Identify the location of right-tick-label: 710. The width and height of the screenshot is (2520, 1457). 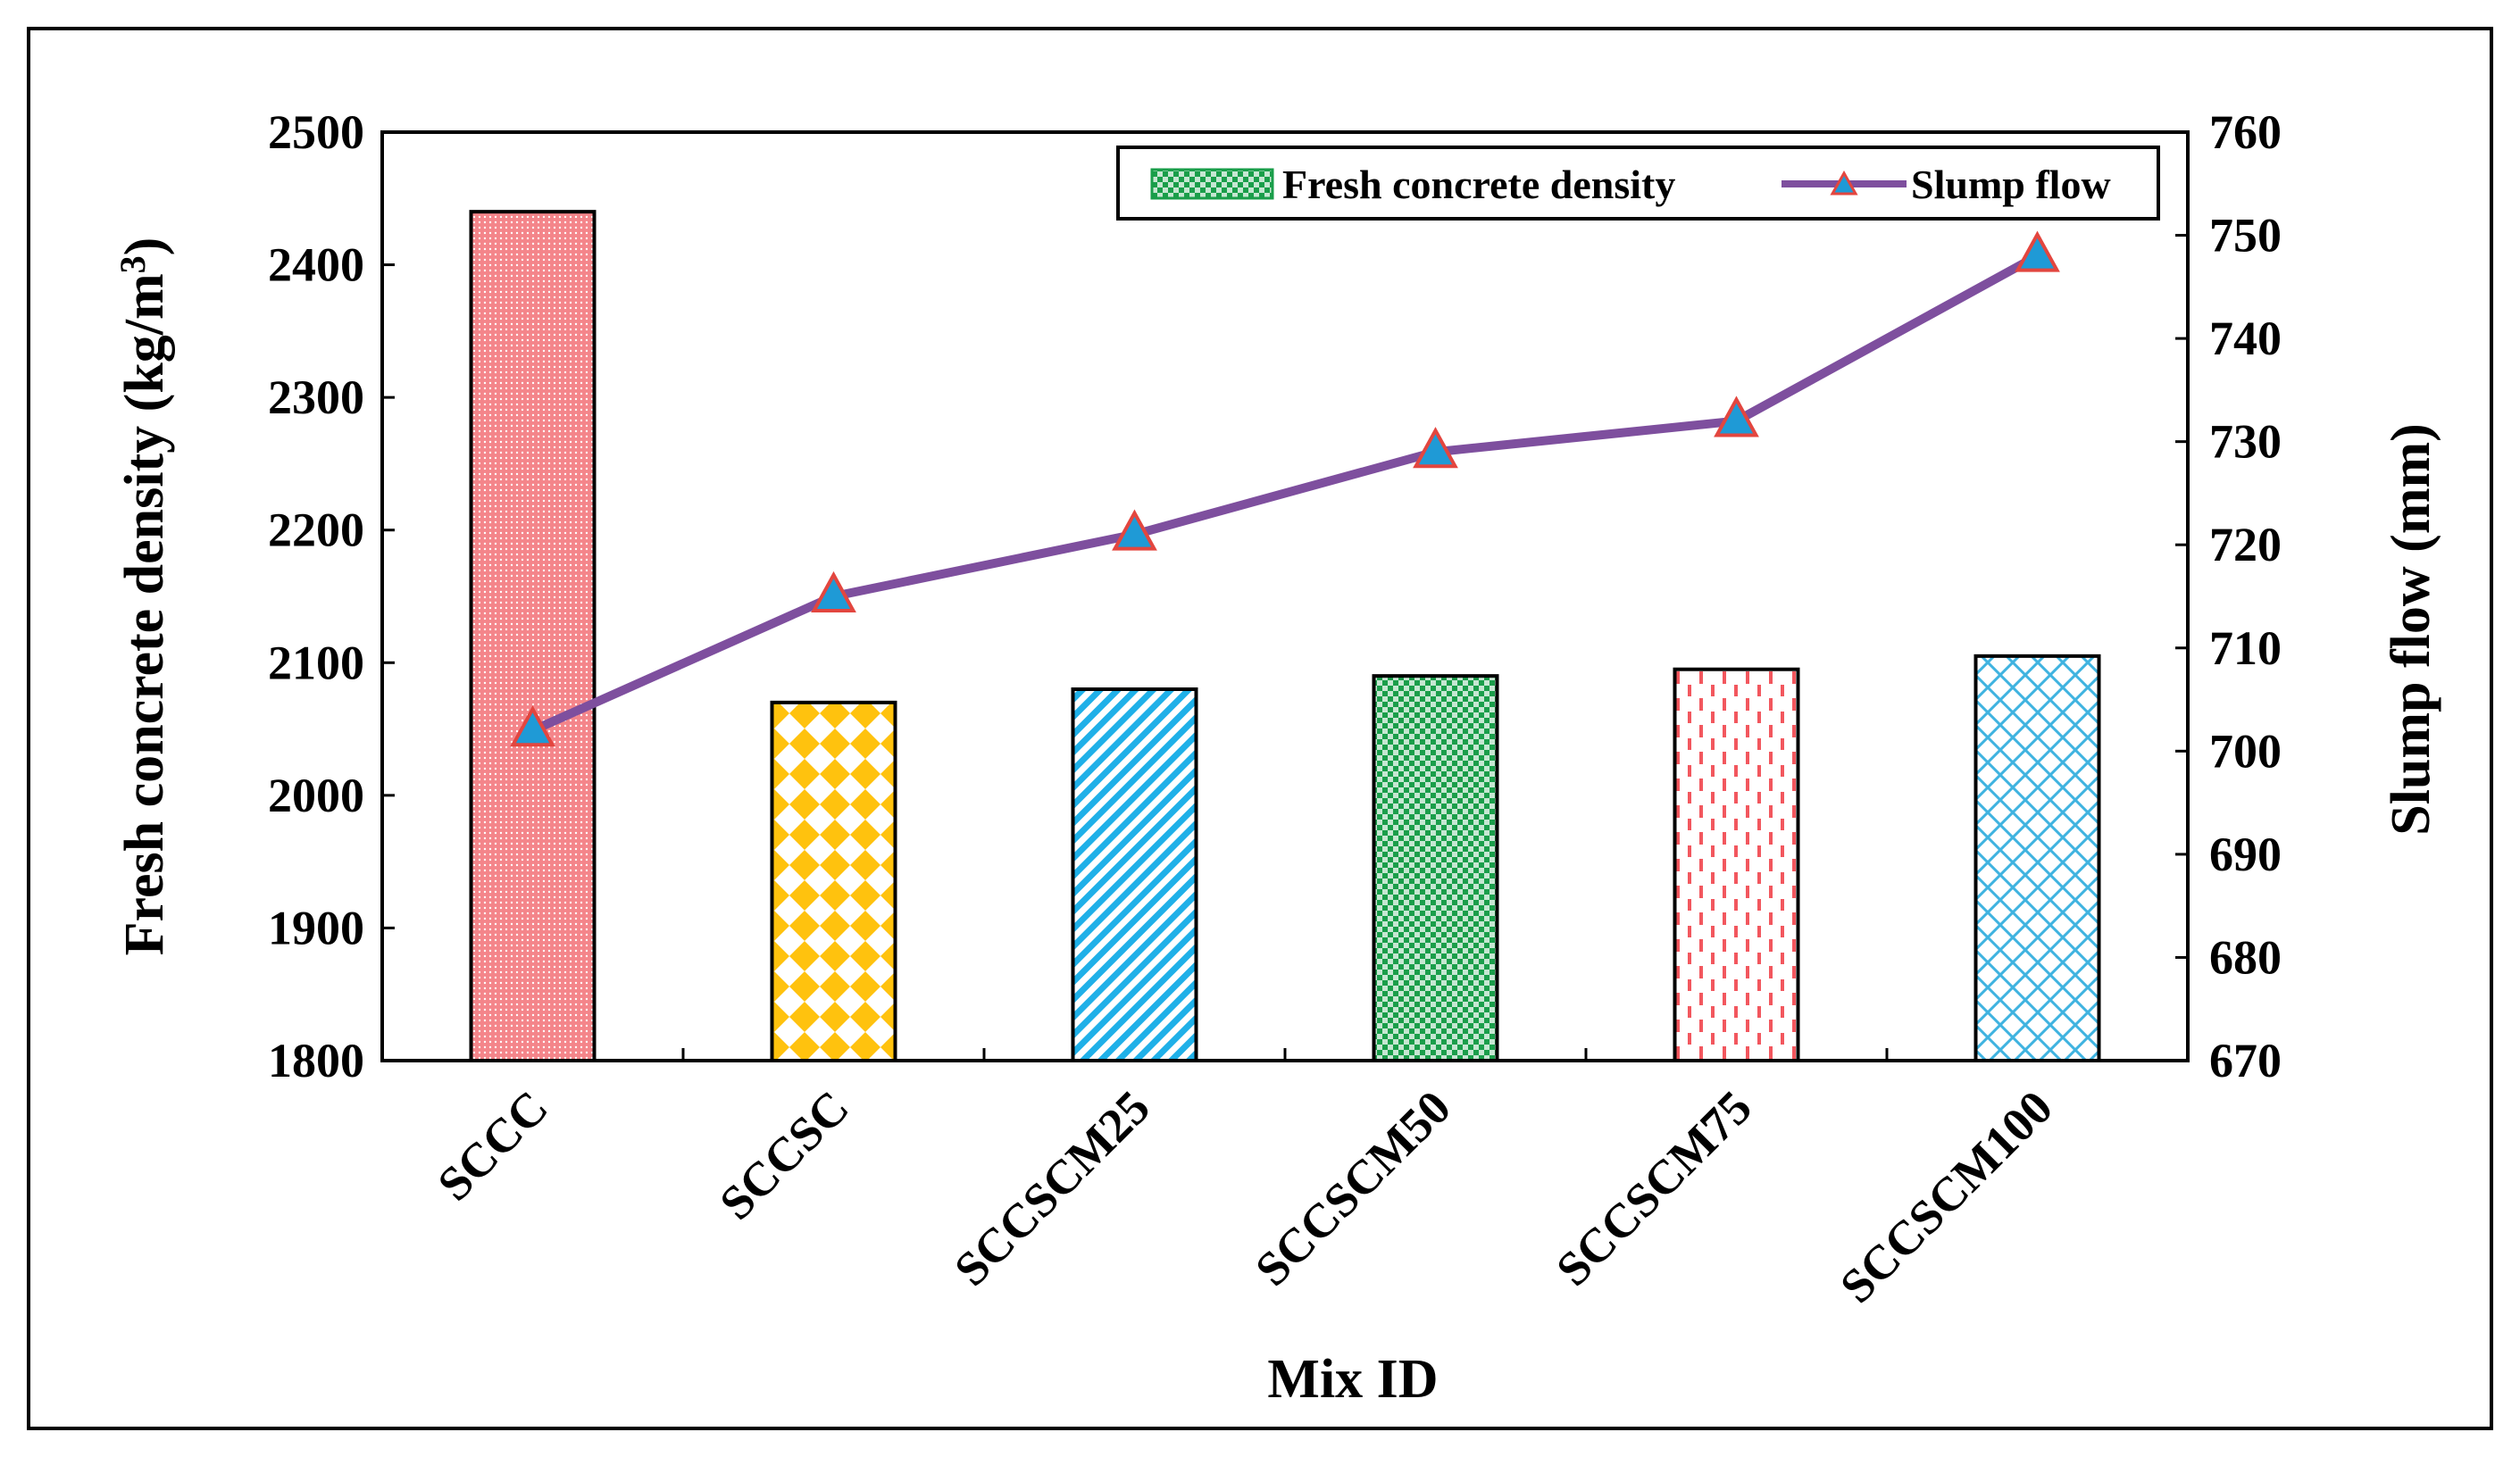
(2245, 648).